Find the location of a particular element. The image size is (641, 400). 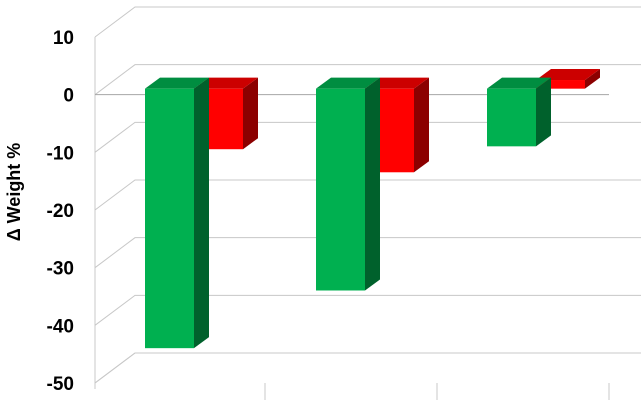

y-tick-label: -50 is located at coordinates (60, 384).